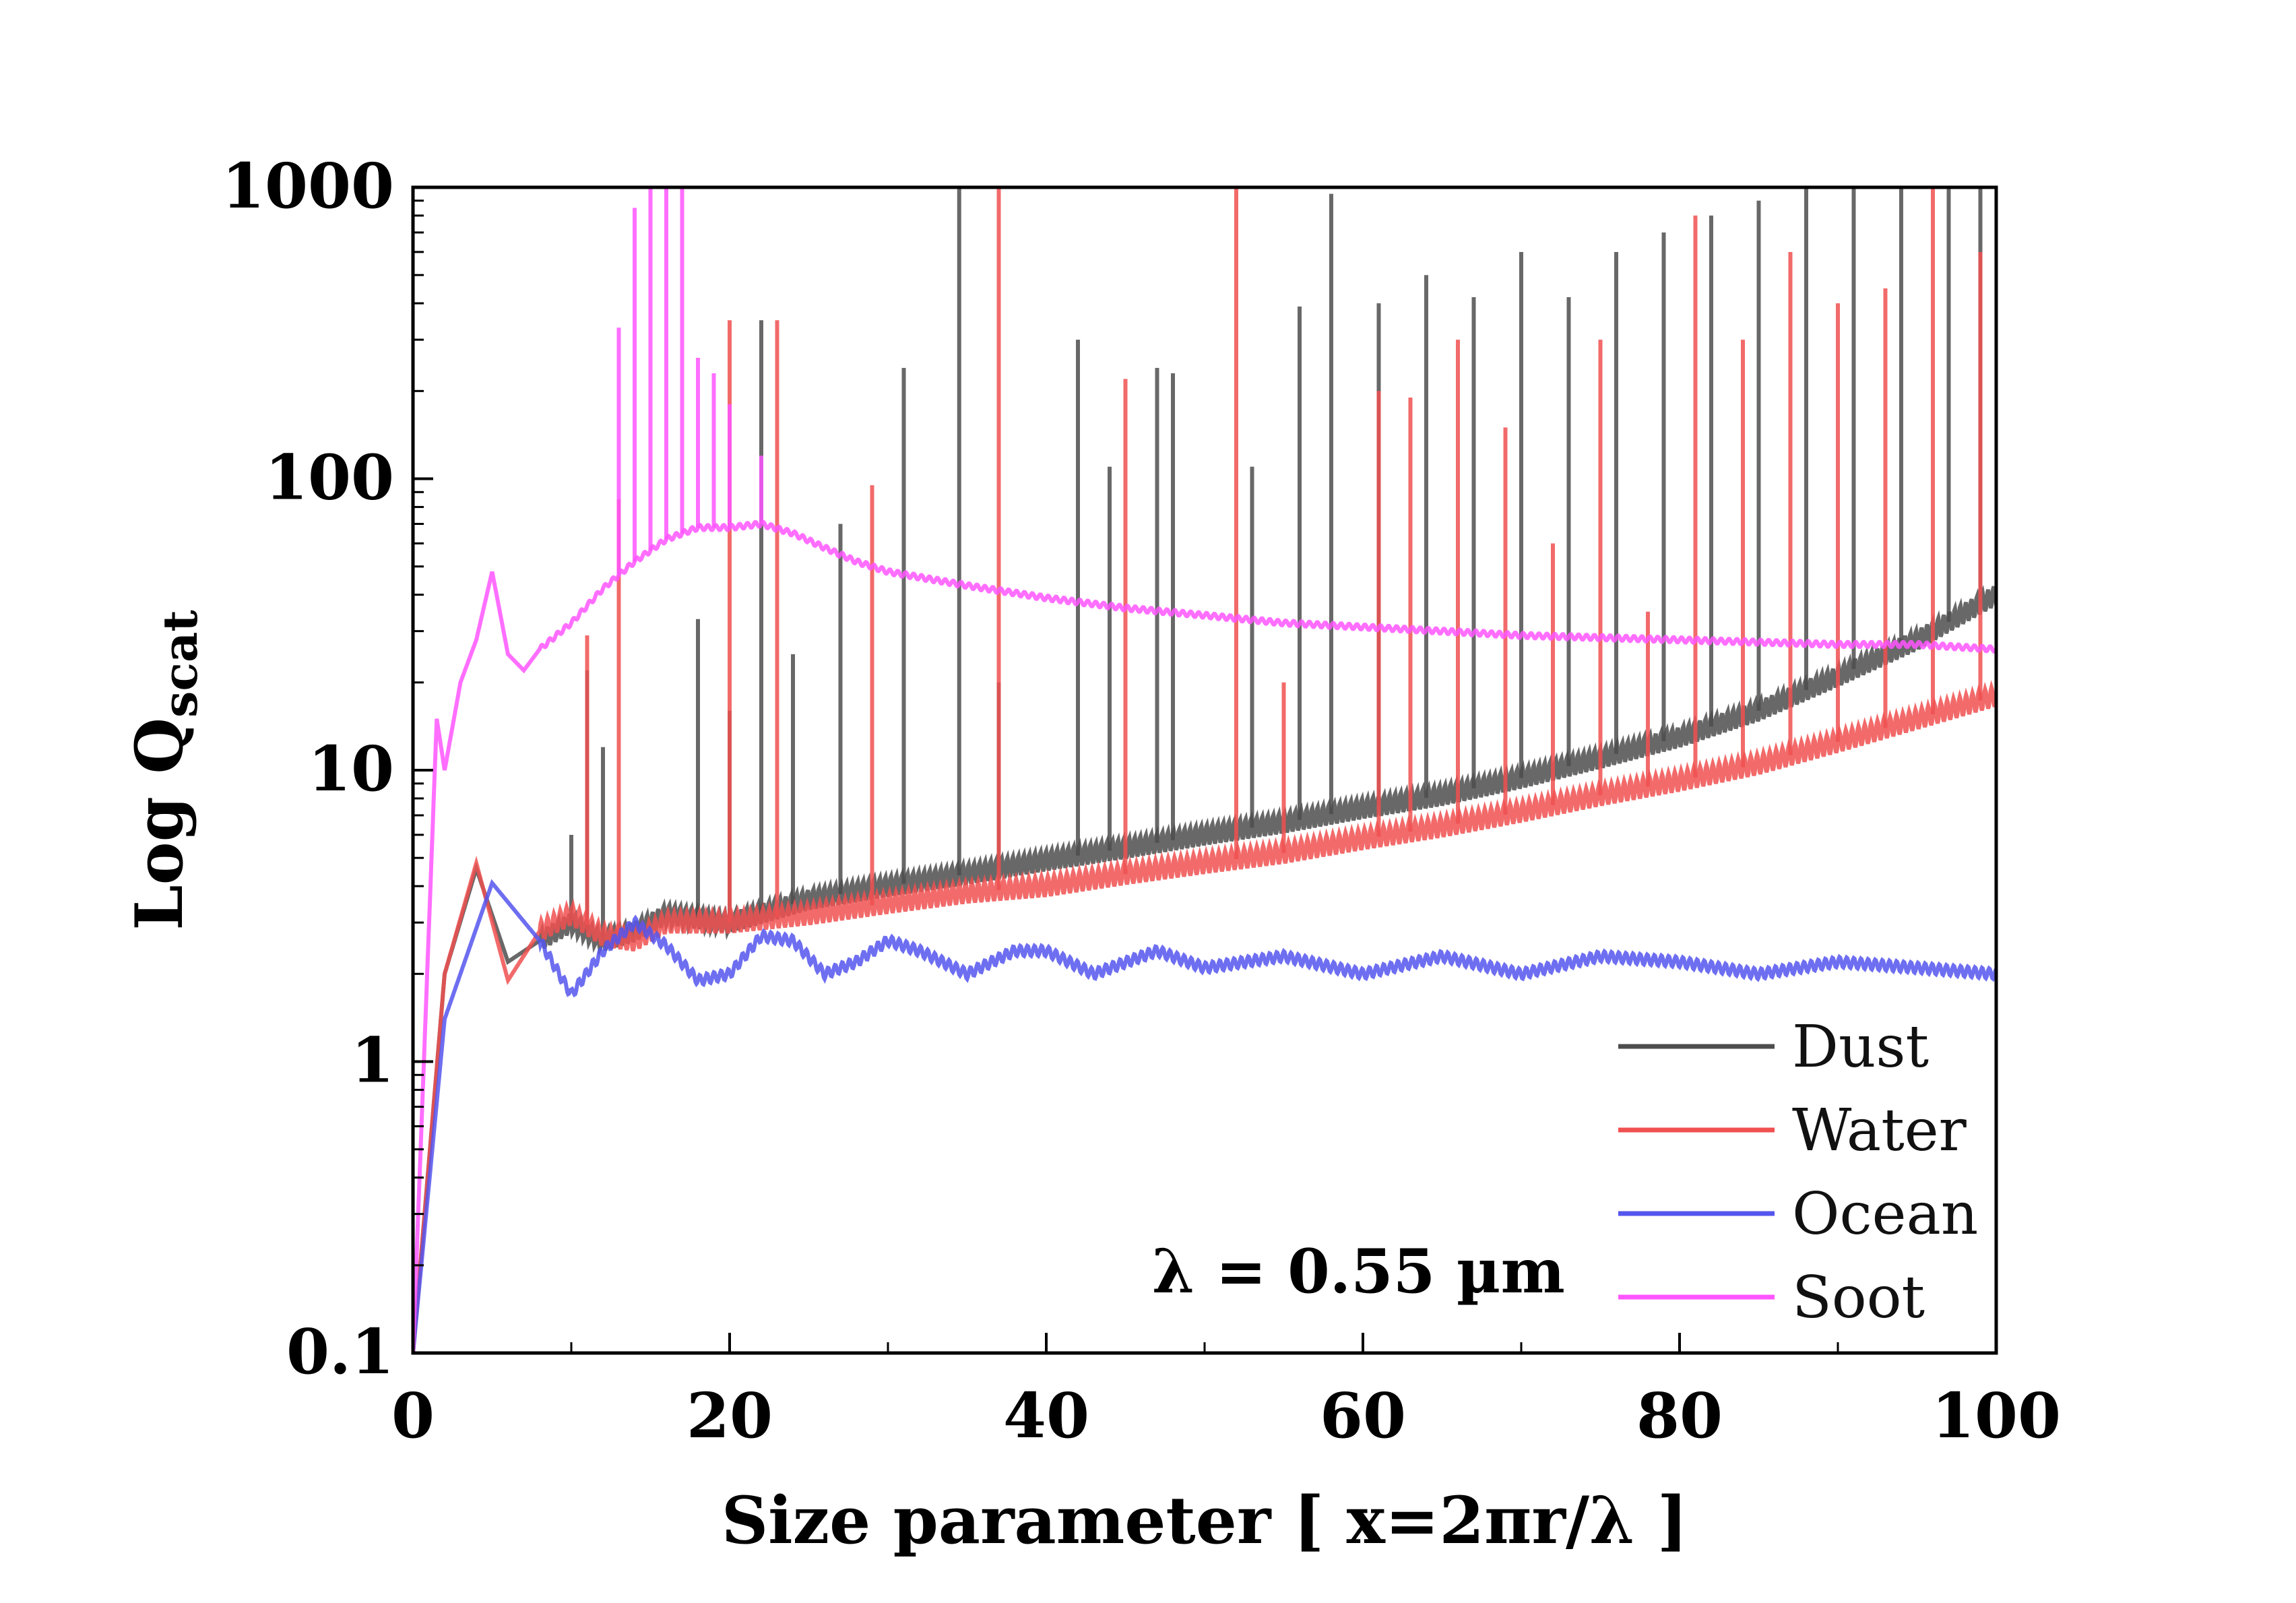  Describe the element at coordinates (1996, 1415) in the screenshot. I see `x-tick-label: 100` at that location.